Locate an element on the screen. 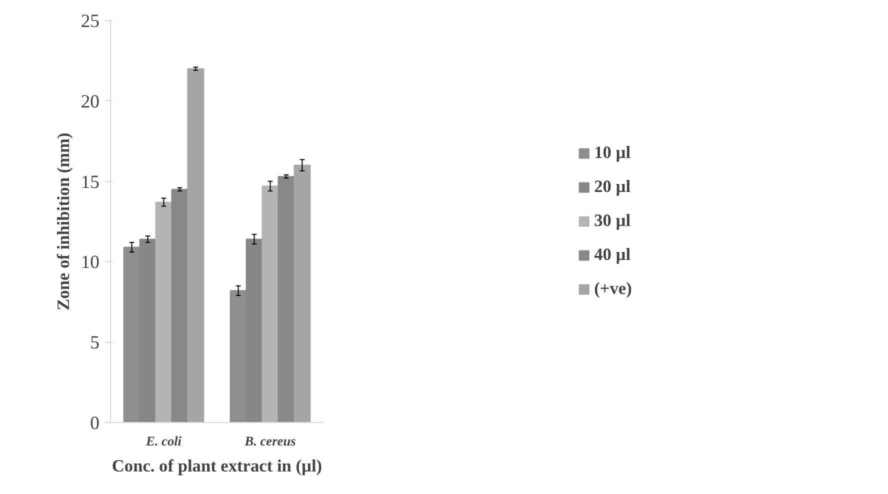 The width and height of the screenshot is (888, 494). legend-label: 20 µl is located at coordinates (612, 187).